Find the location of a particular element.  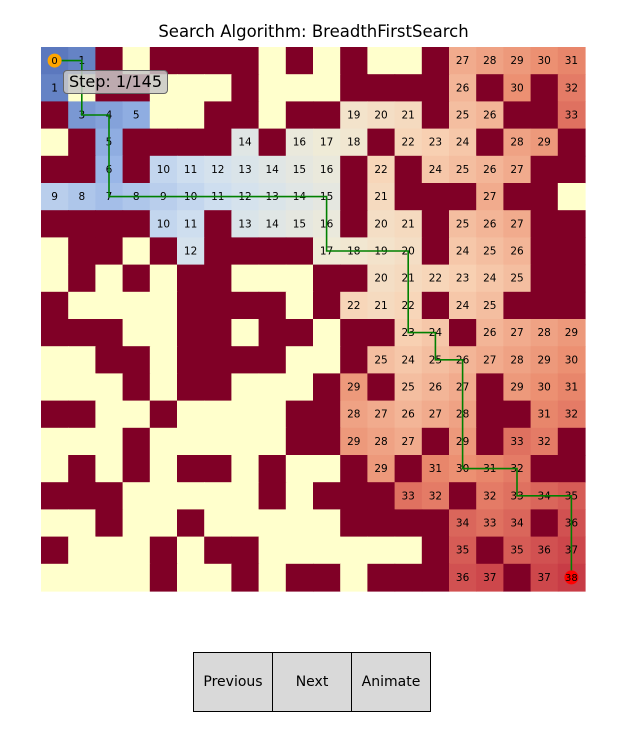

animate-button: Animate is located at coordinates (391, 682).